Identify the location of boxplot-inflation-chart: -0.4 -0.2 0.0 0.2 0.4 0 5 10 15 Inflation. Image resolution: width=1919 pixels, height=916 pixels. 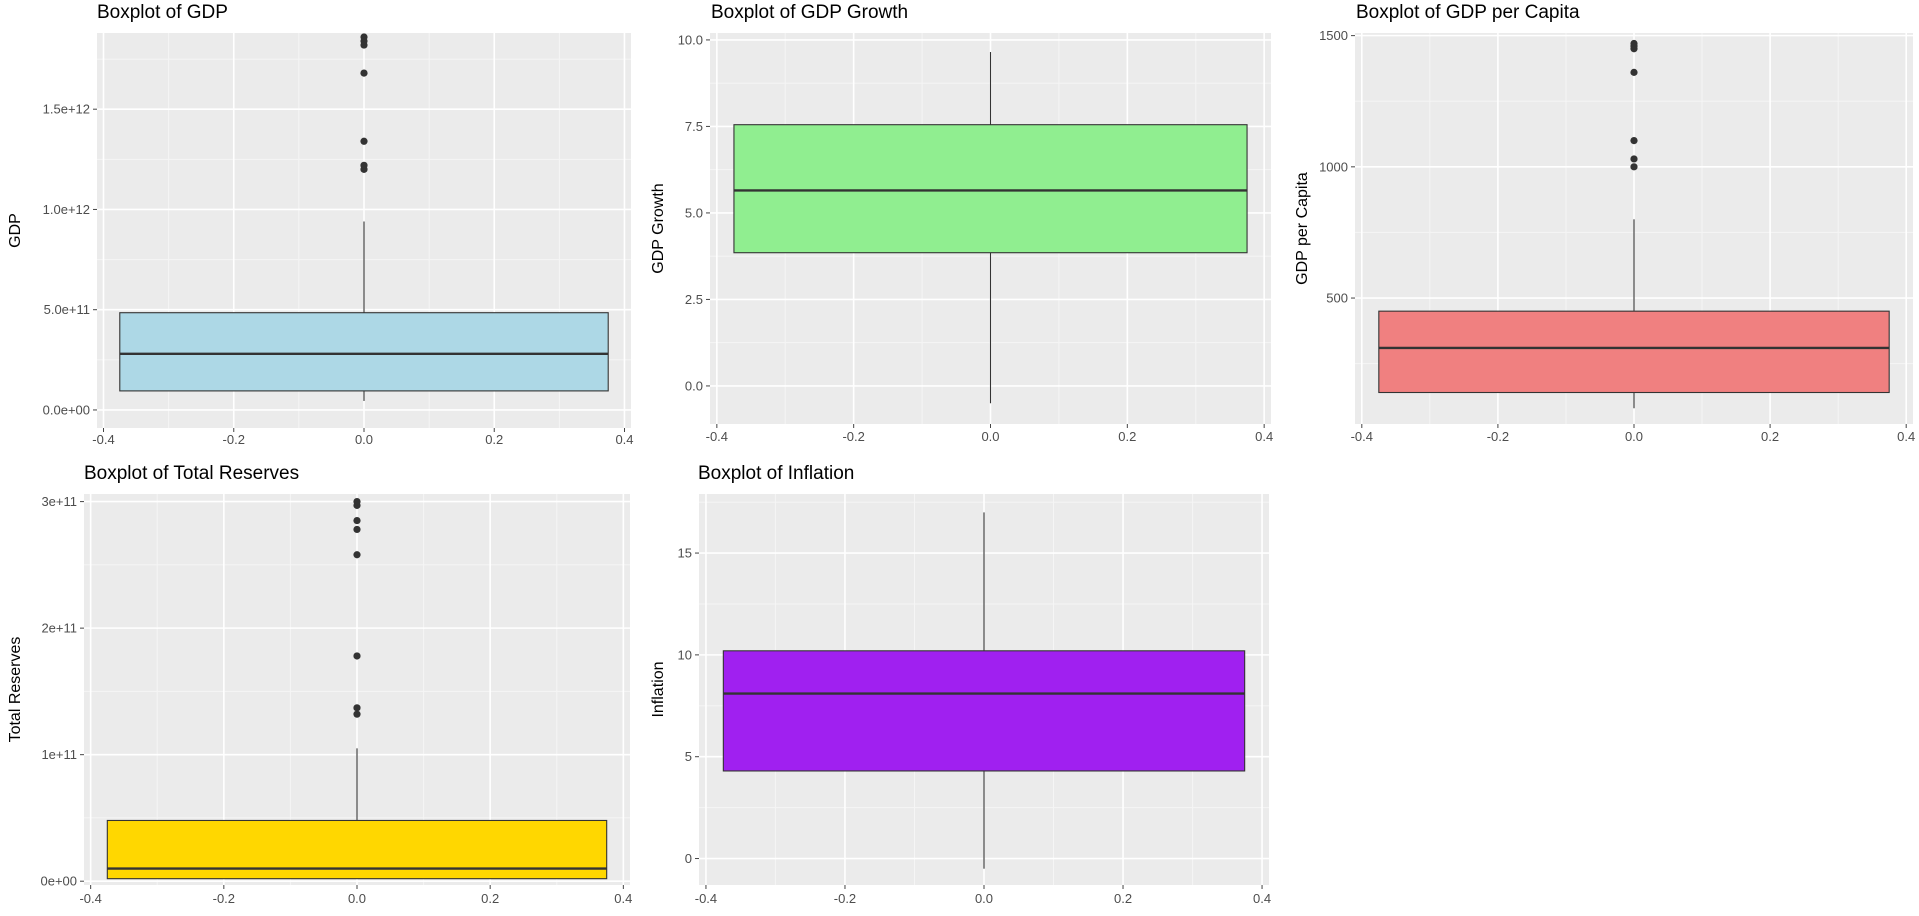
(960, 700).